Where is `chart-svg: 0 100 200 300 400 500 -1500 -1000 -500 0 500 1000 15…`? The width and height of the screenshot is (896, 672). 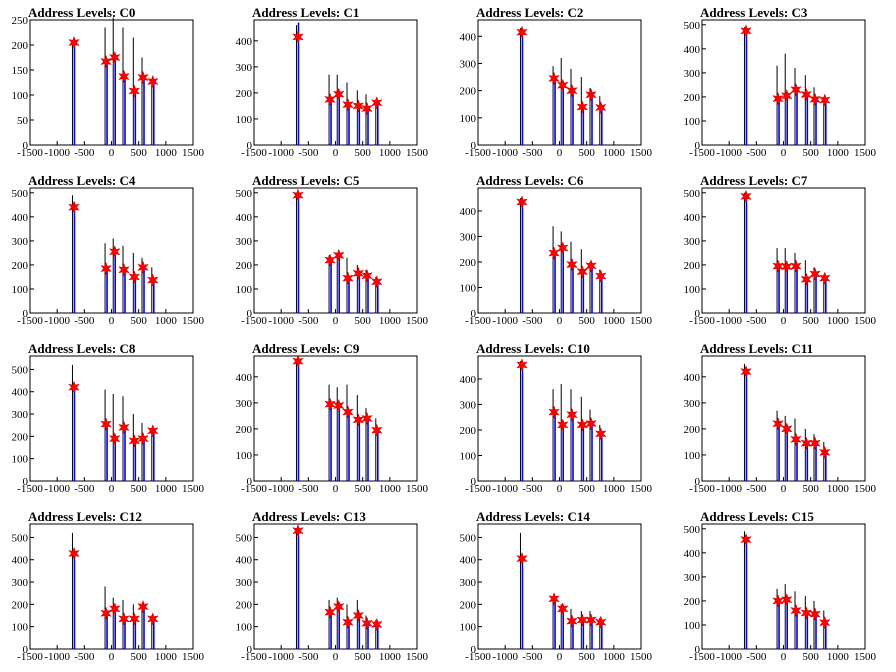 chart-svg: 0 100 200 300 400 500 -1500 -1000 -500 0 500 1000 15… is located at coordinates (108, 257).